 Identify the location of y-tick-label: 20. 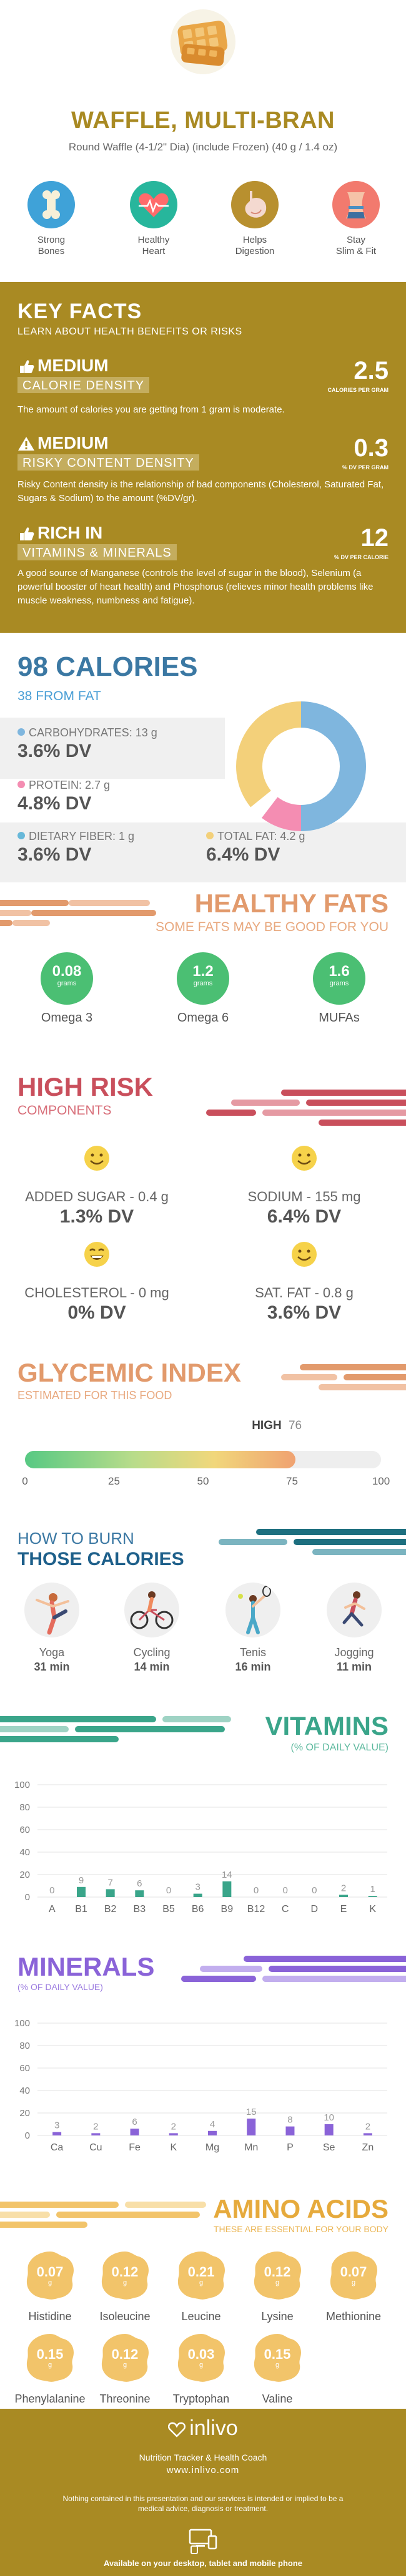
(24, 2113).